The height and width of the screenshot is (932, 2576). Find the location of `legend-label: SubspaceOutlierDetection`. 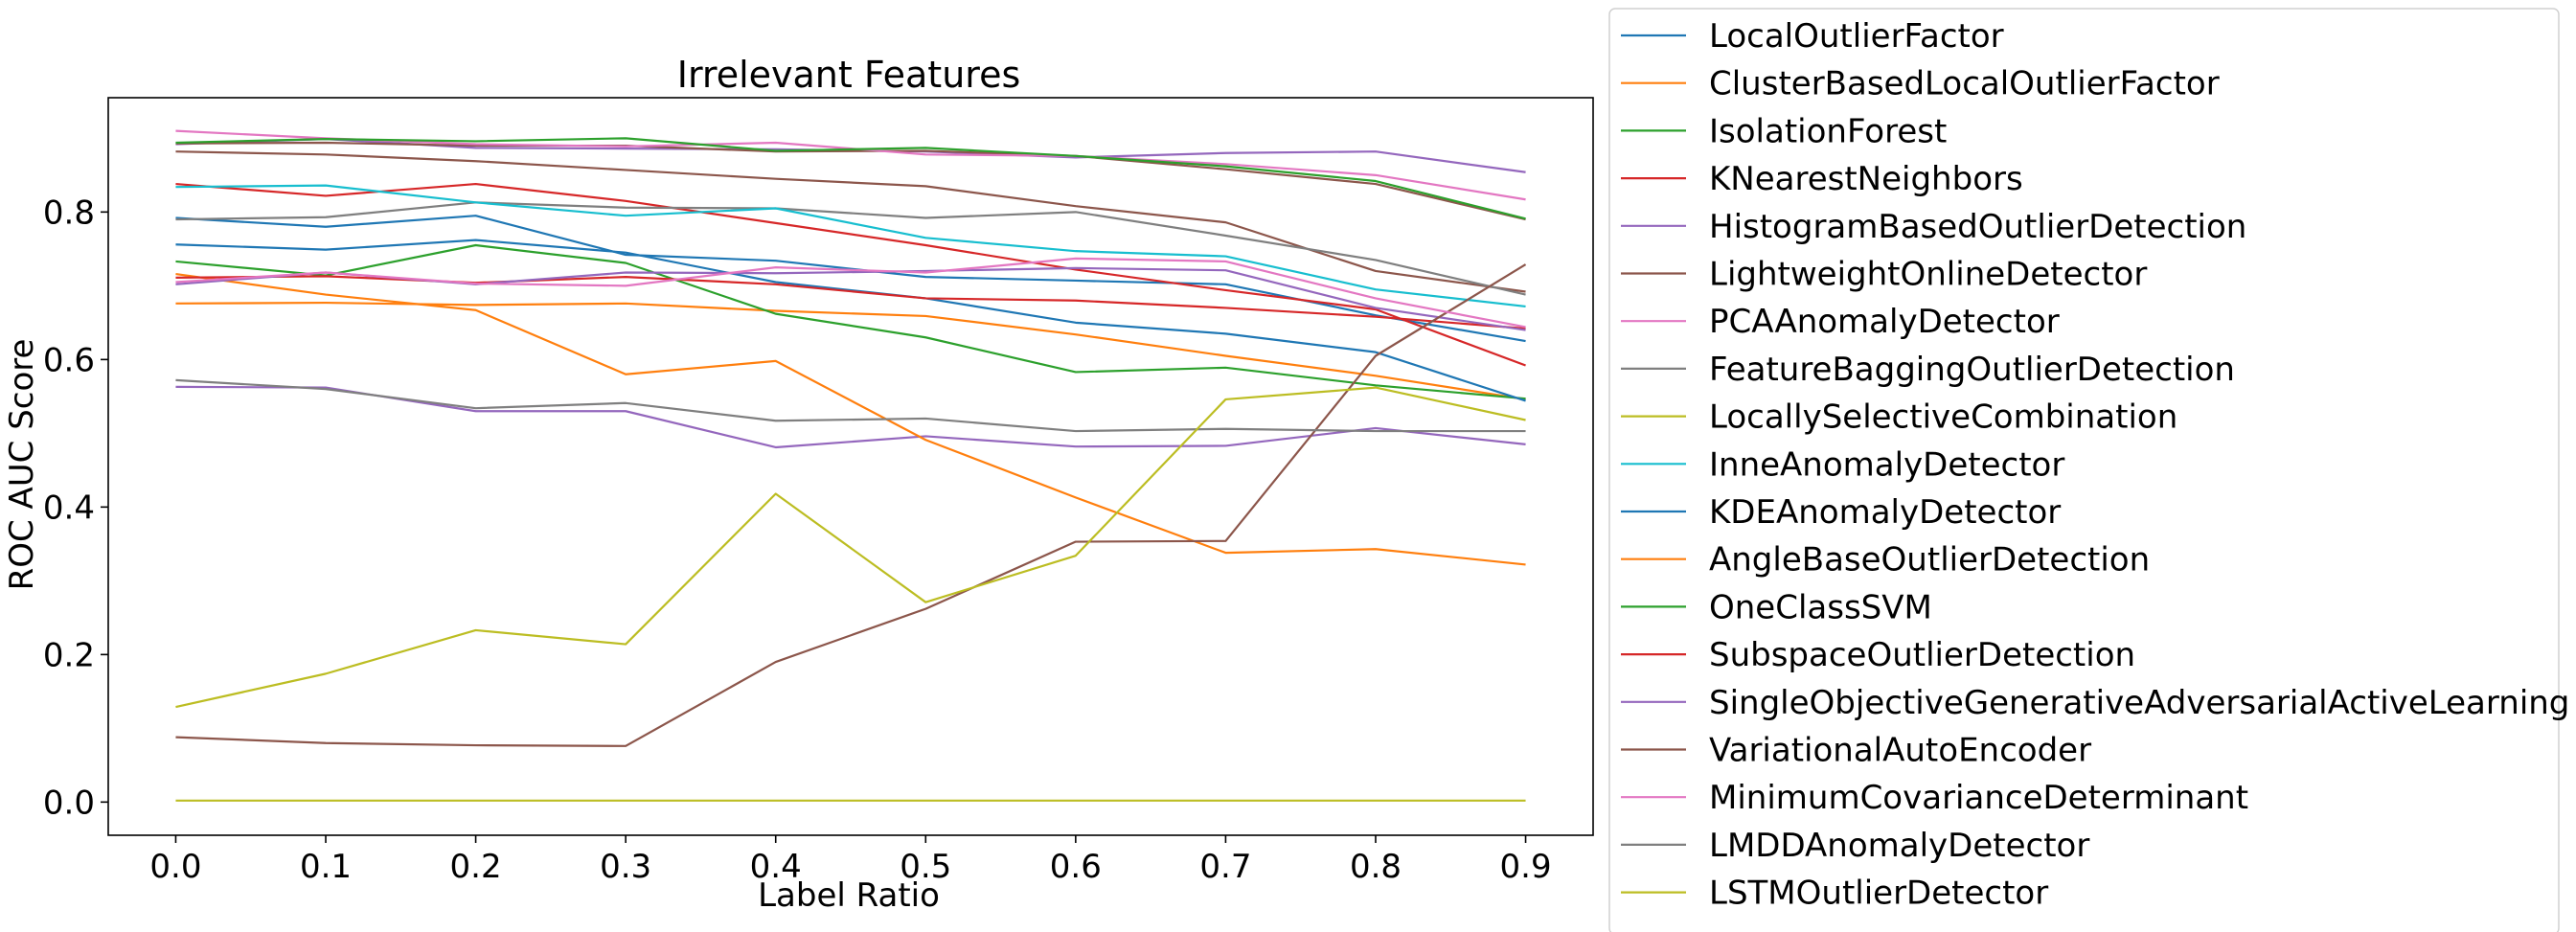

legend-label: SubspaceOutlierDetection is located at coordinates (1922, 655).